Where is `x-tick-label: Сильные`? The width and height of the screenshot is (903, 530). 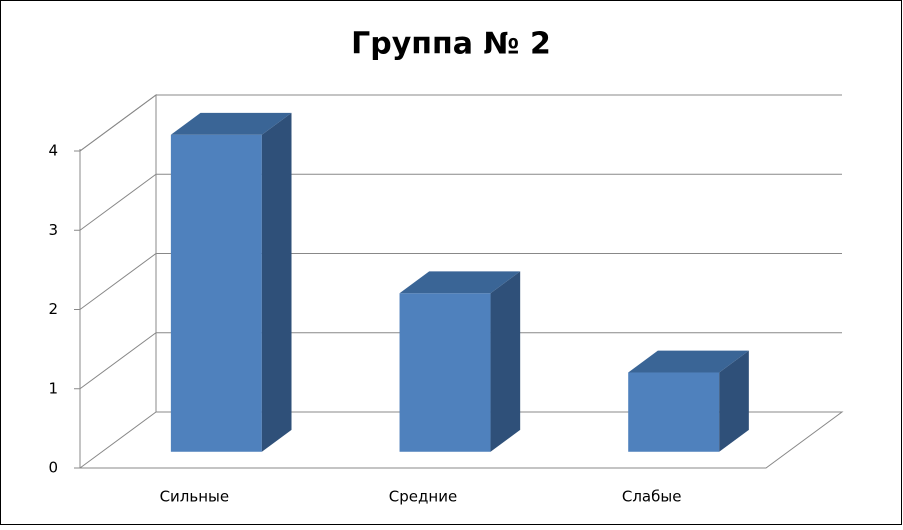
x-tick-label: Сильные is located at coordinates (195, 497).